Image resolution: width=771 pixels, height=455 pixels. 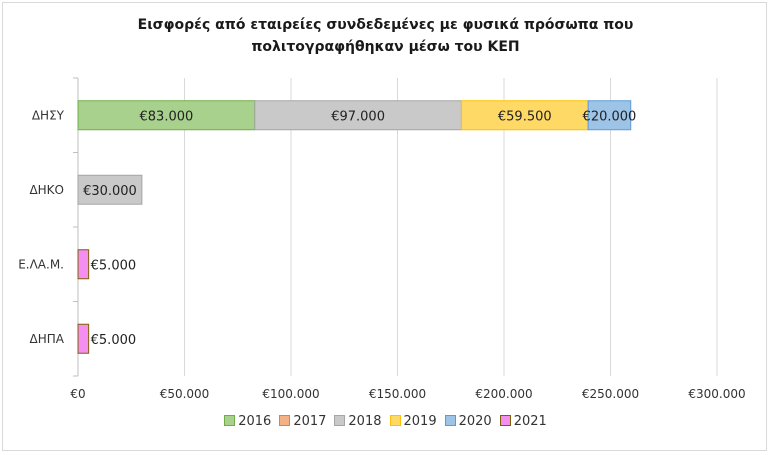 I want to click on x-tick-label: €250.000, so click(x=610, y=394).